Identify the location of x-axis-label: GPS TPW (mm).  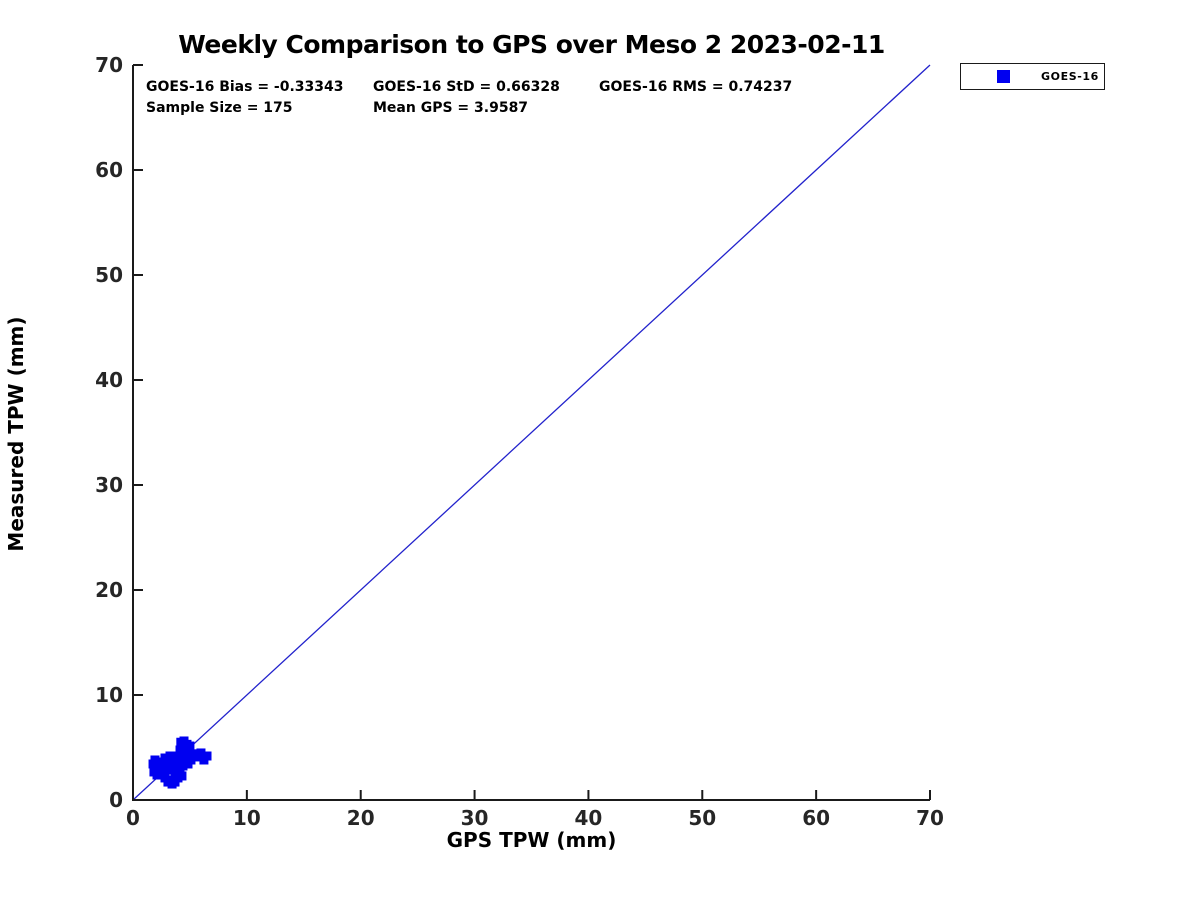
(531, 840).